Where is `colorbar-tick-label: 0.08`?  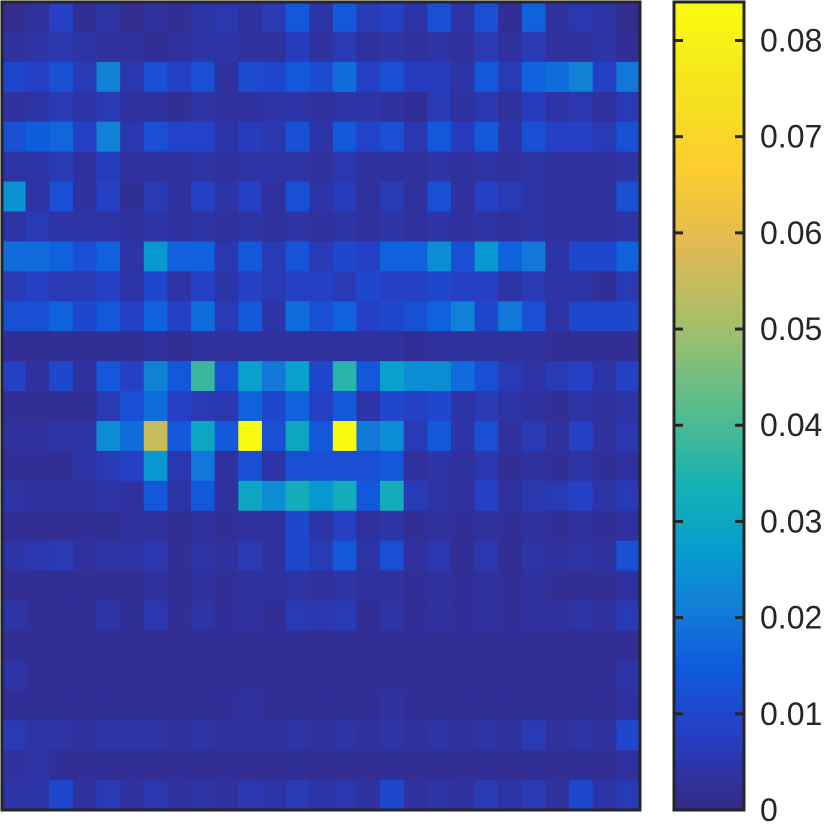
colorbar-tick-label: 0.08 is located at coordinates (791, 40).